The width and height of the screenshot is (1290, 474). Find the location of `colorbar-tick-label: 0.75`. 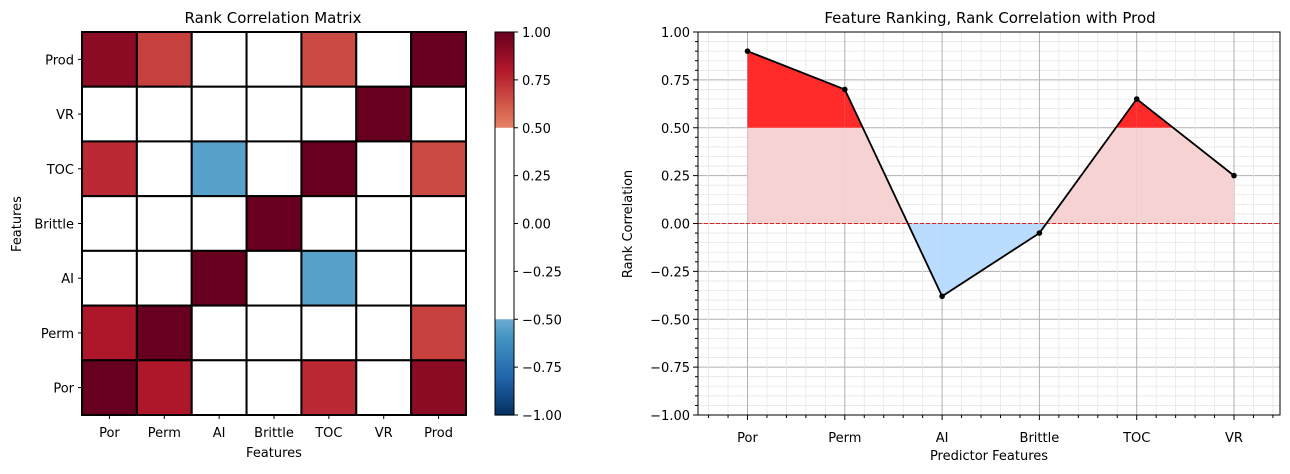

colorbar-tick-label: 0.75 is located at coordinates (536, 81).